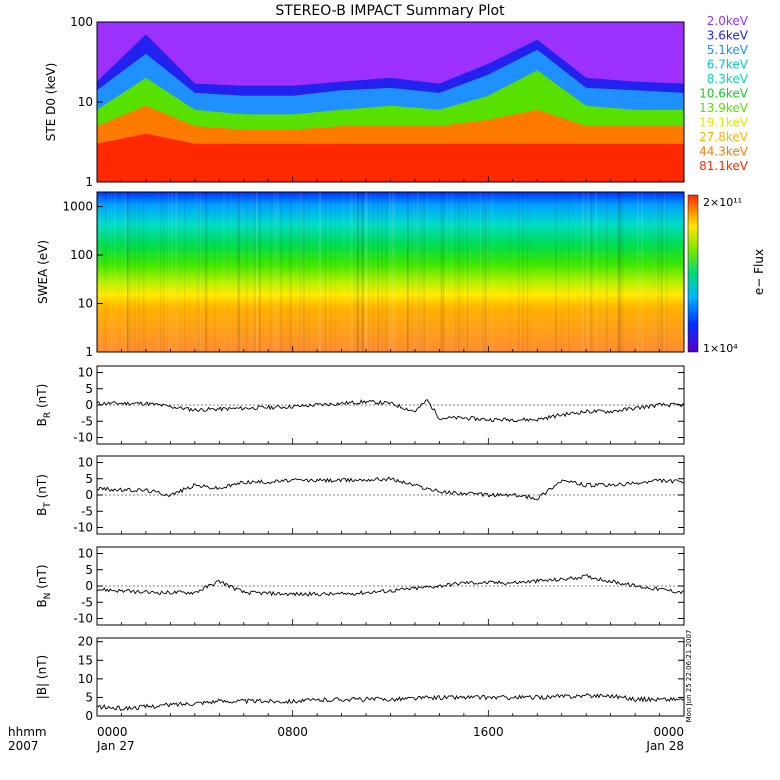 This screenshot has width=780, height=780. I want to click on bn-ytick-label: 0, so click(89, 586).